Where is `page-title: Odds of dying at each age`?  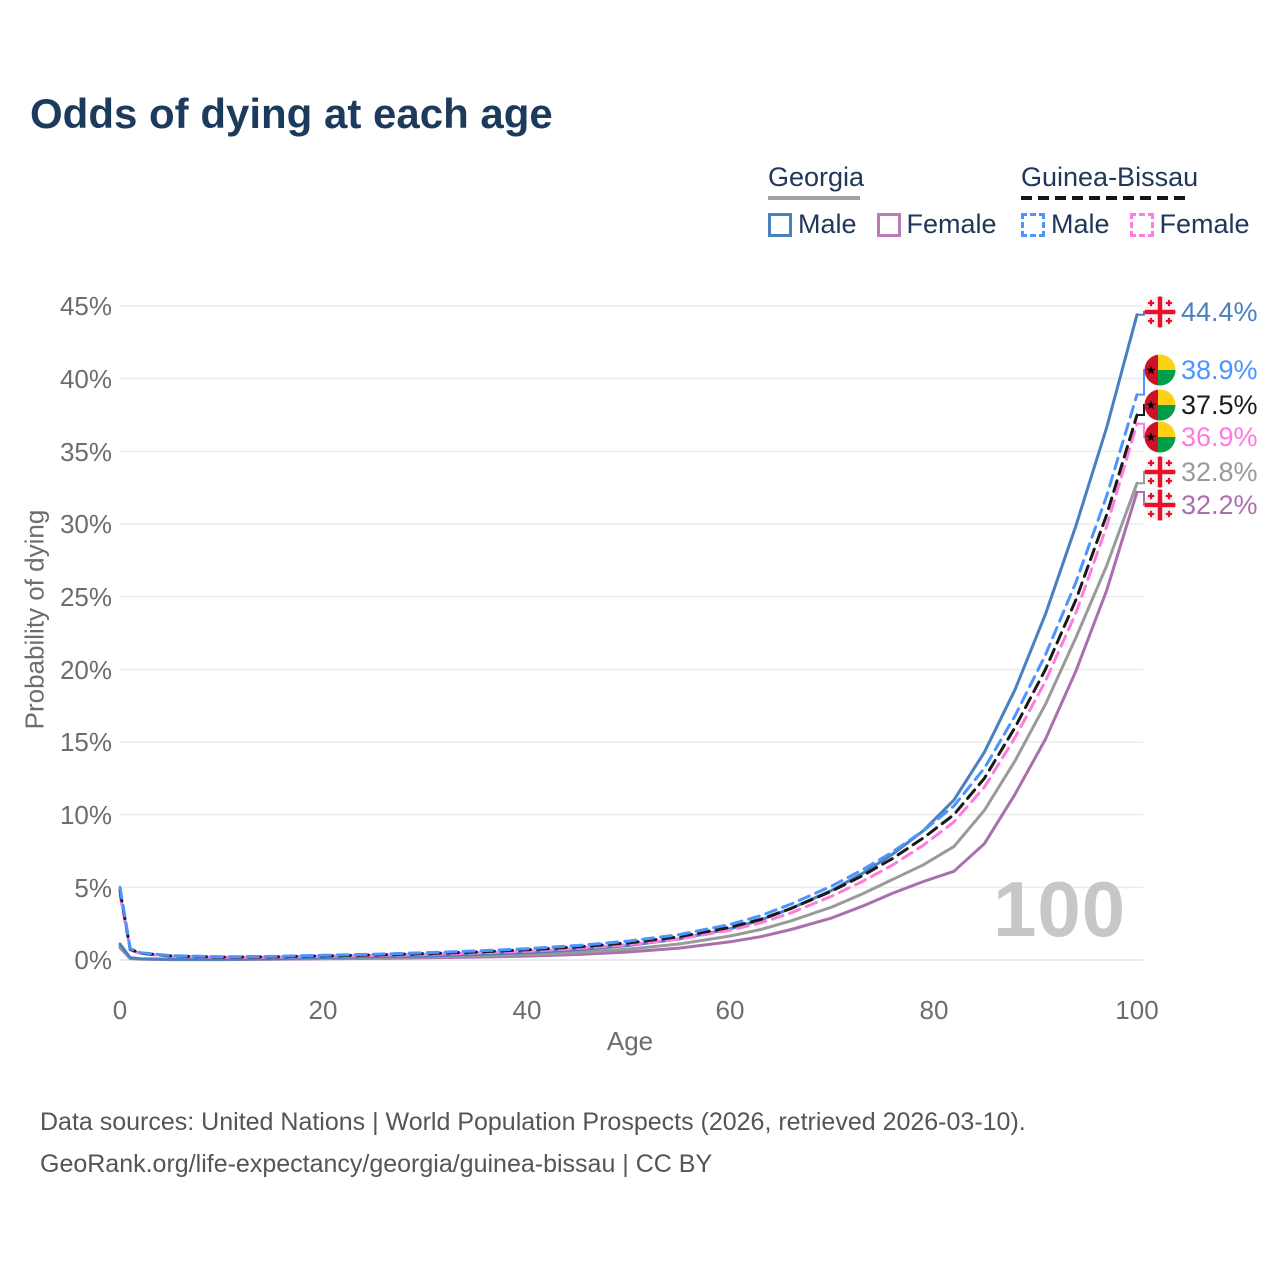 page-title: Odds of dying at each age is located at coordinates (291, 113).